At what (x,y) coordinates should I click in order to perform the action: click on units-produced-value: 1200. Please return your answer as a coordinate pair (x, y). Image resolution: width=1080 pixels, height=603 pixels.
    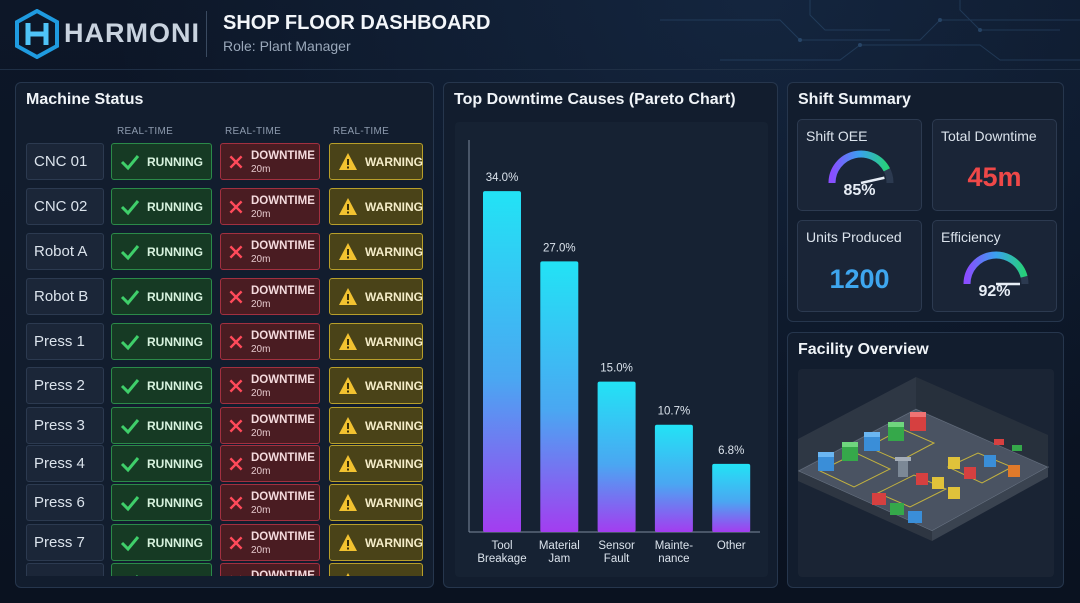
    Looking at the image, I should click on (859, 279).